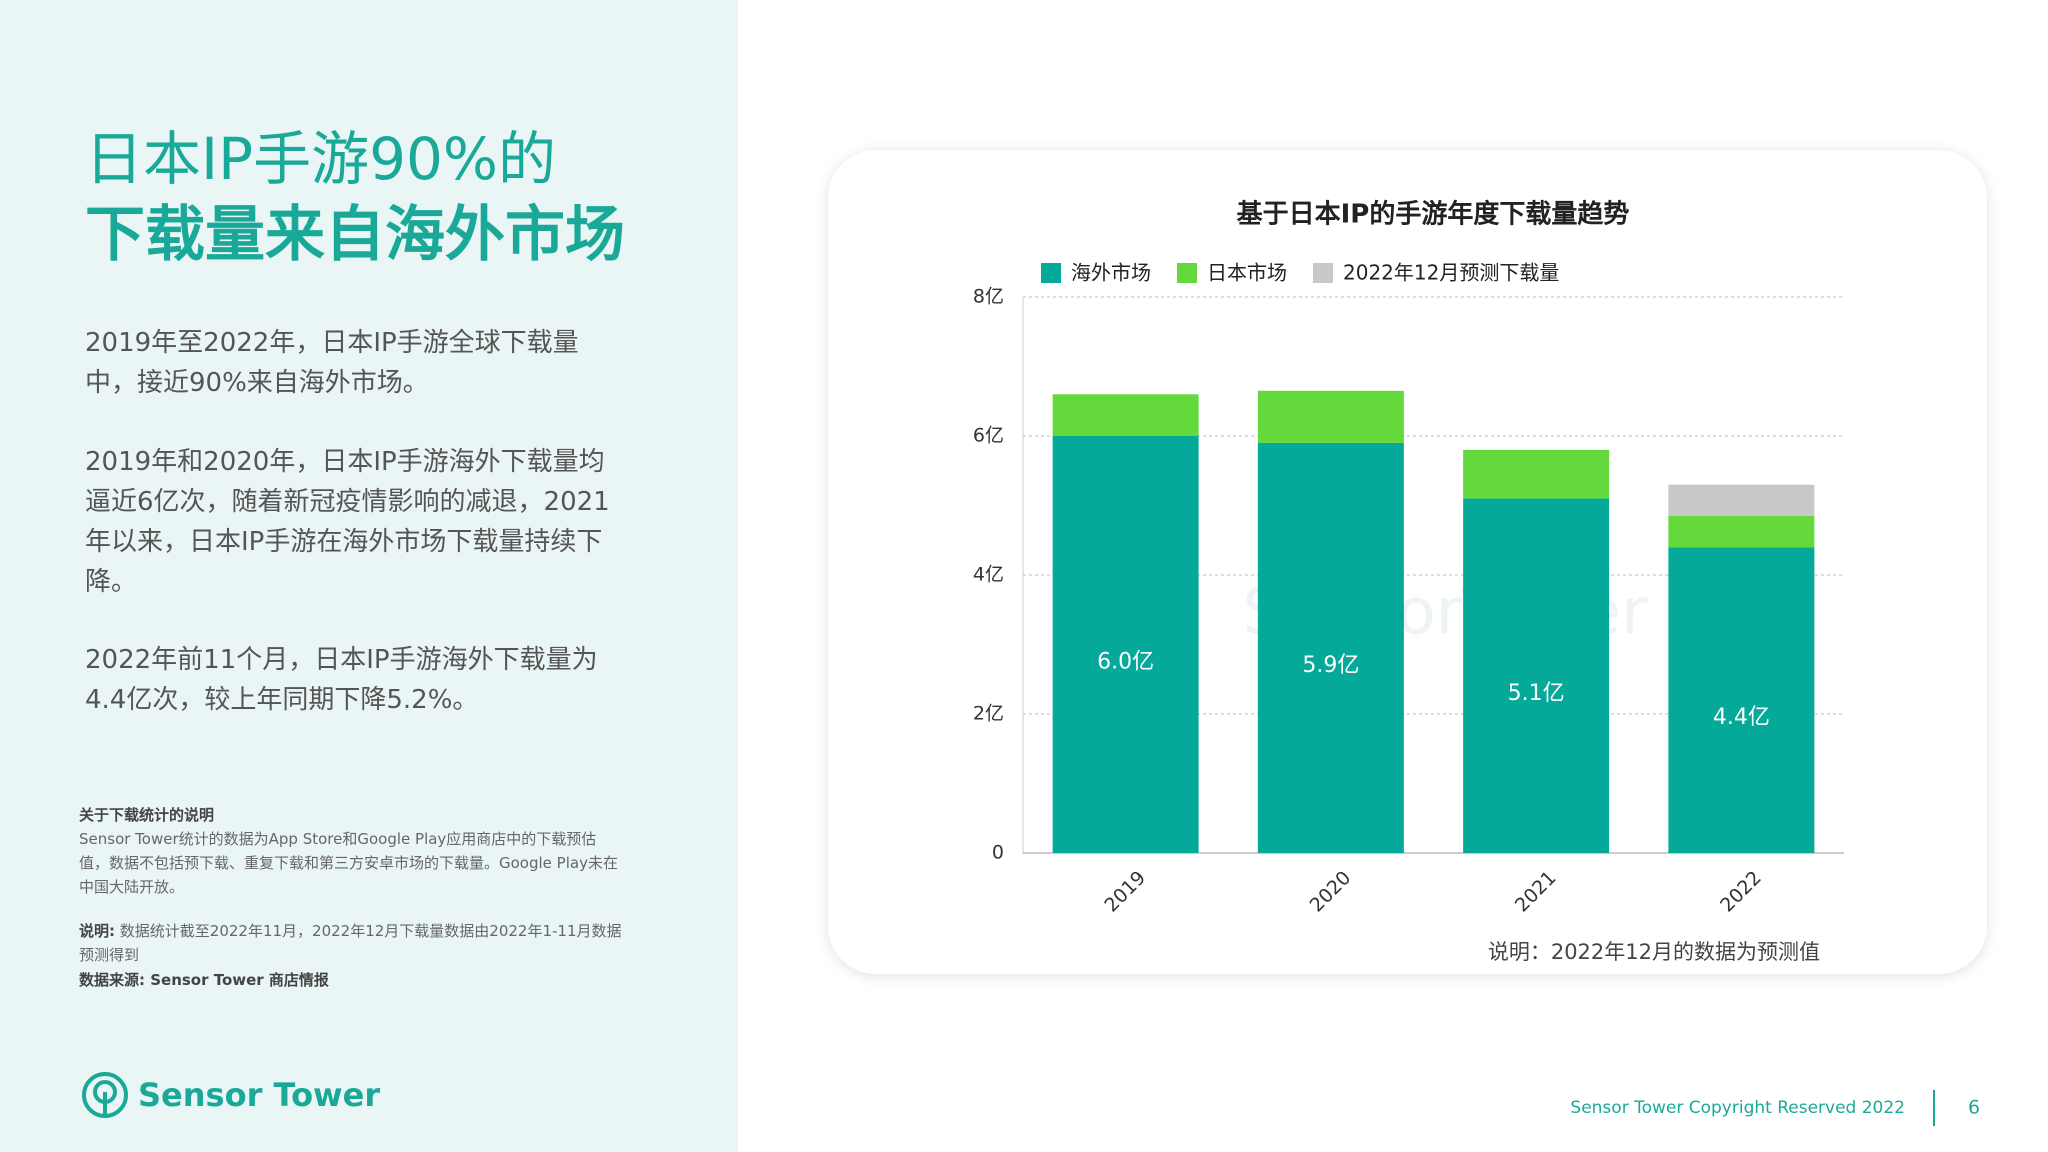 The image size is (2048, 1152). What do you see at coordinates (1125, 662) in the screenshot?
I see `data-label: 6.0亿` at bounding box center [1125, 662].